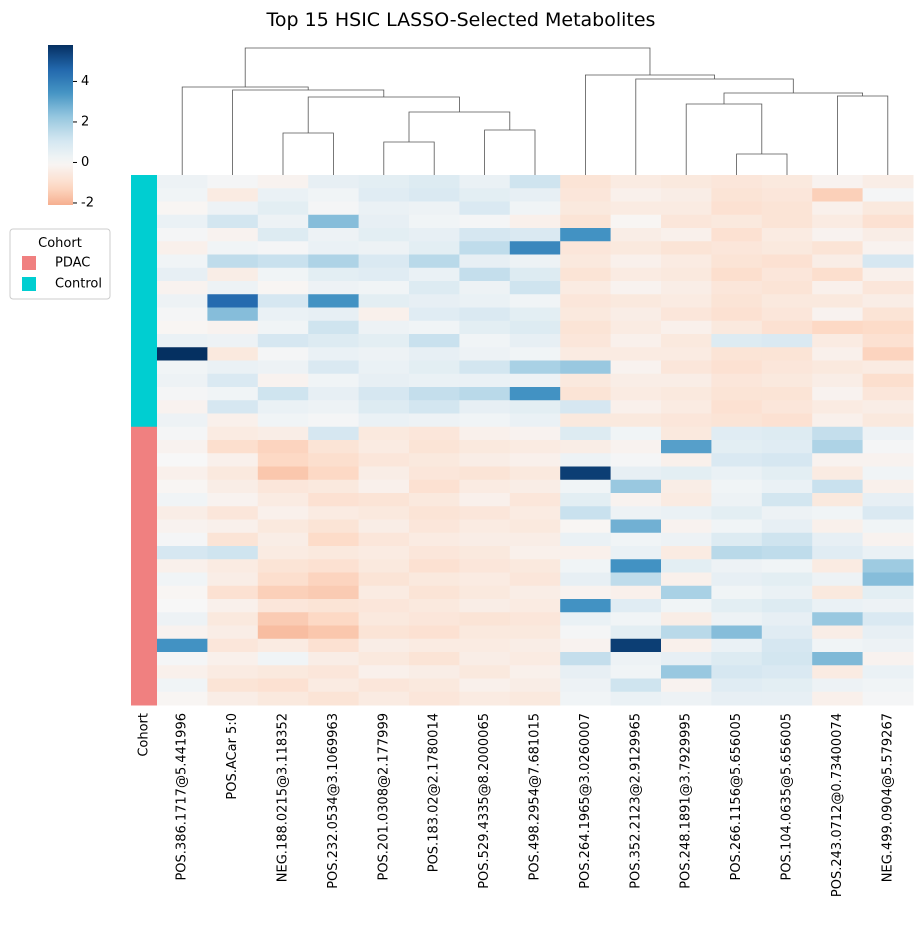 Image resolution: width=923 pixels, height=926 pixels. Describe the element at coordinates (535, 797) in the screenshot. I see `x-tick-label: POS.498.2954@7.681015` at that location.